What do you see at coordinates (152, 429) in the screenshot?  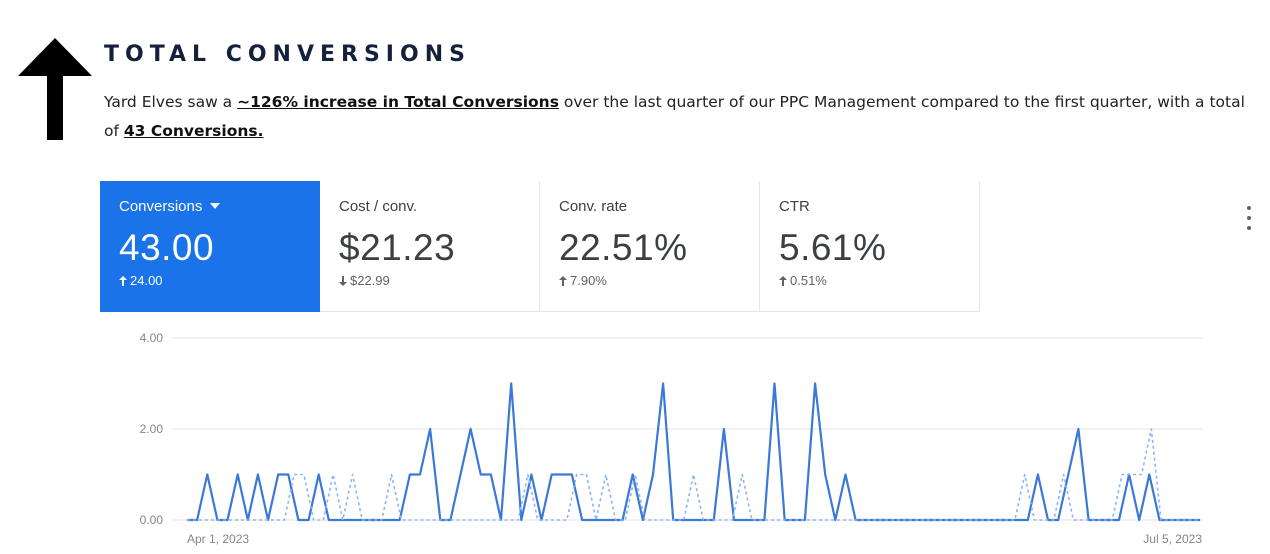 I see `y-tick-label: 2.00` at bounding box center [152, 429].